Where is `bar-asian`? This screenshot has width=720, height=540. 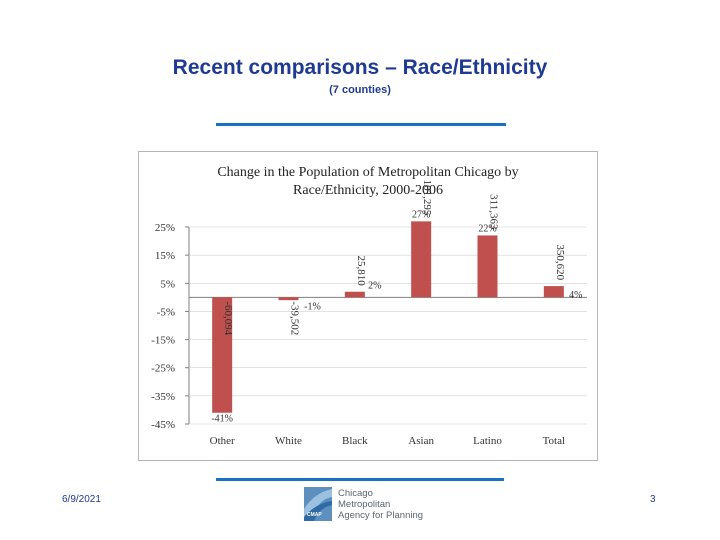
bar-asian is located at coordinates (421, 259).